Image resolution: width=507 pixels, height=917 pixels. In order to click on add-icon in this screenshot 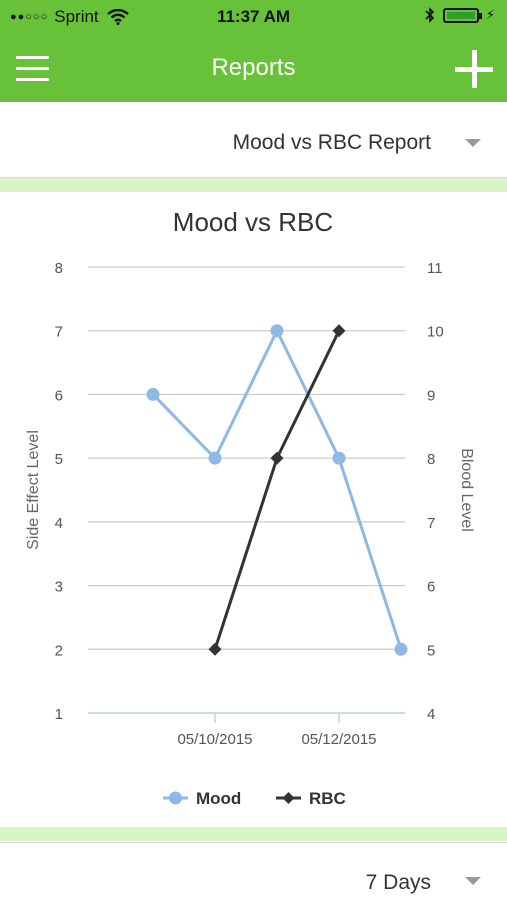, I will do `click(474, 69)`.